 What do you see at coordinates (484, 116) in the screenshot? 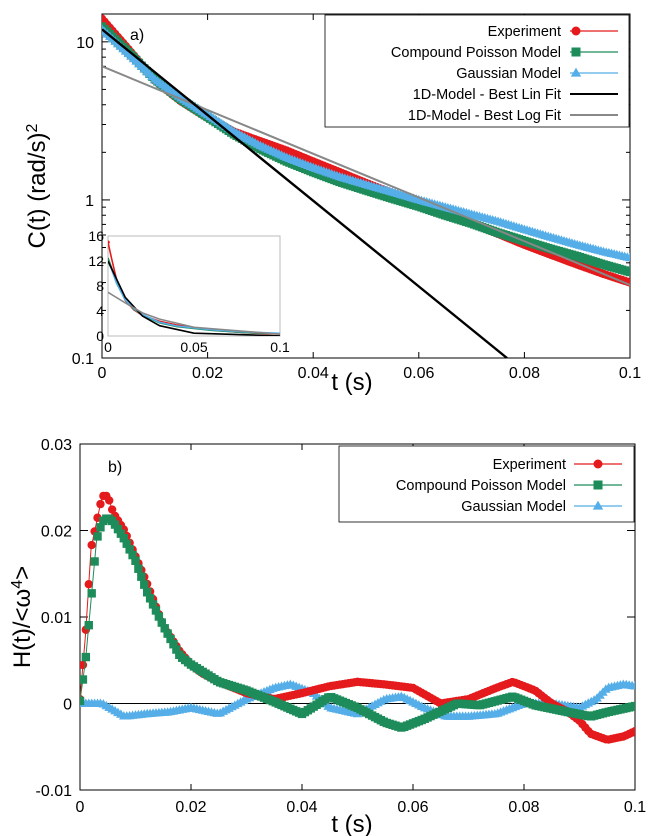
I see `legend-label: 1D-Model - Best Log Fit` at bounding box center [484, 116].